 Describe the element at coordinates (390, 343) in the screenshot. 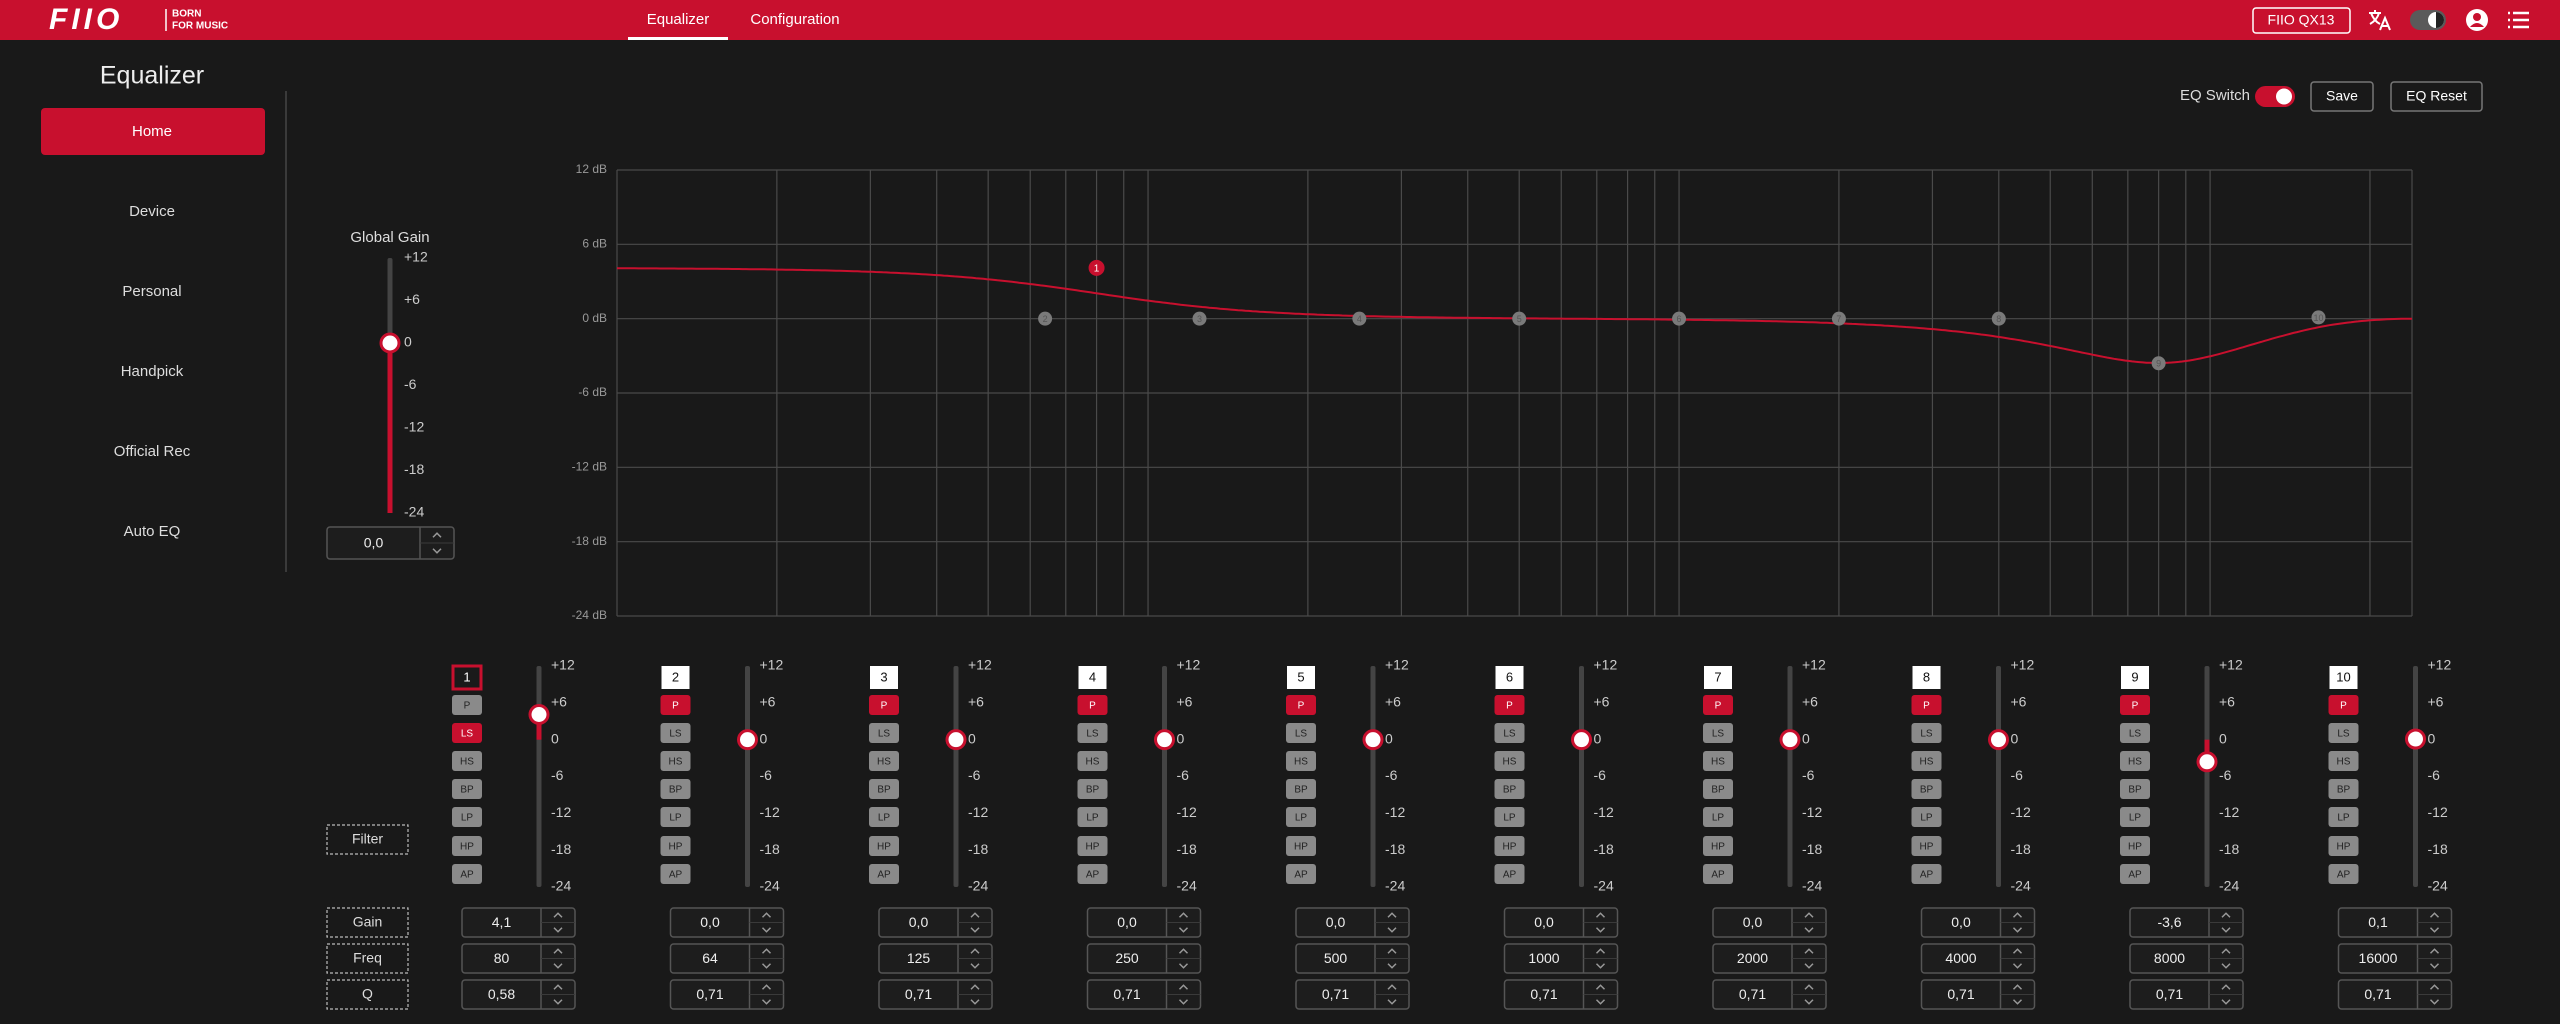

I see `global-gain-knob` at that location.